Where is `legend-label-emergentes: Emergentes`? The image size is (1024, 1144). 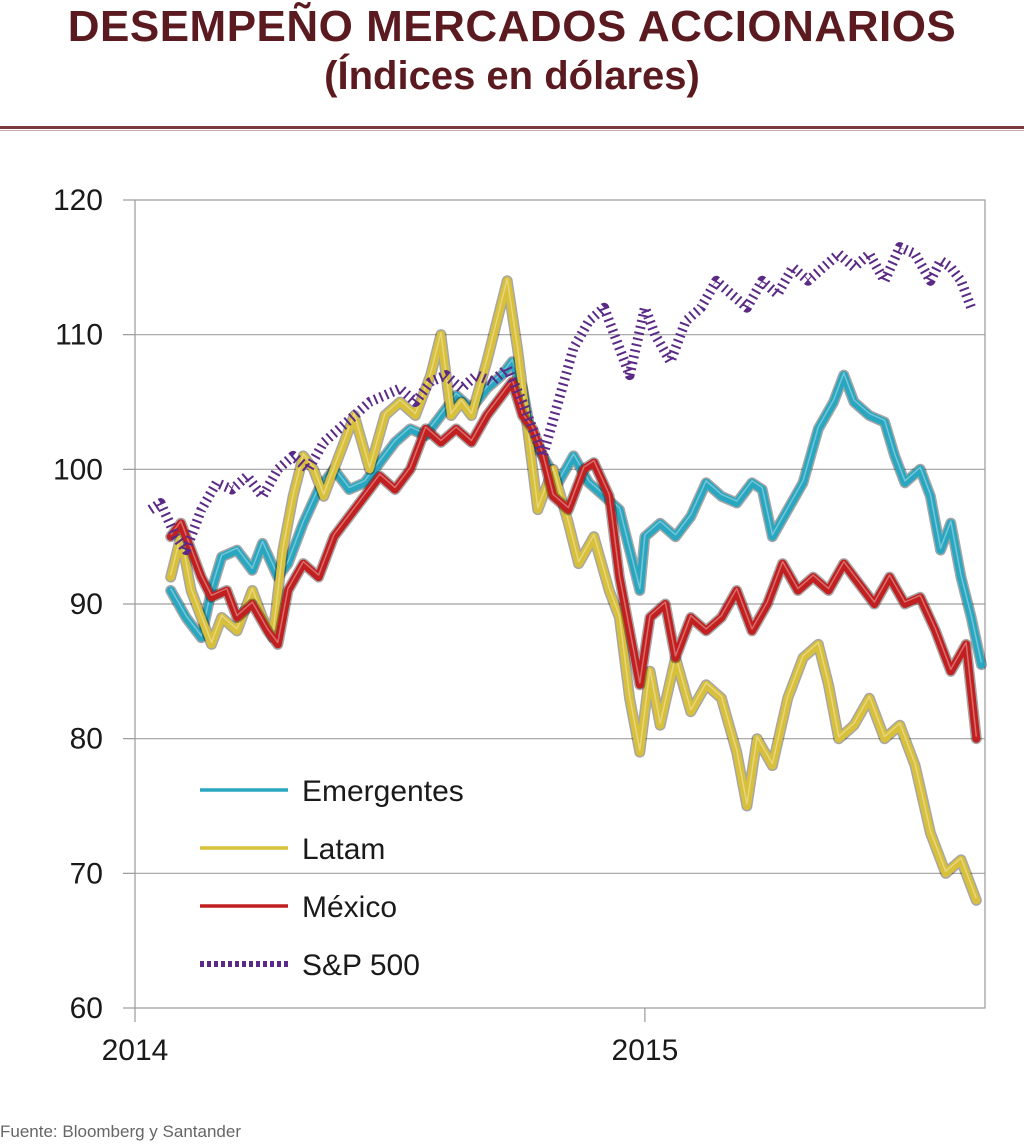 legend-label-emergentes: Emergentes is located at coordinates (383, 791).